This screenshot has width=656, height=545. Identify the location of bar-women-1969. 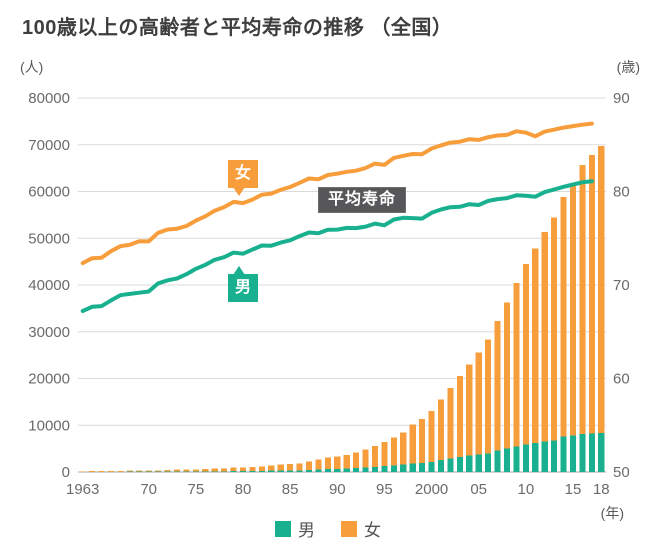
(139, 471).